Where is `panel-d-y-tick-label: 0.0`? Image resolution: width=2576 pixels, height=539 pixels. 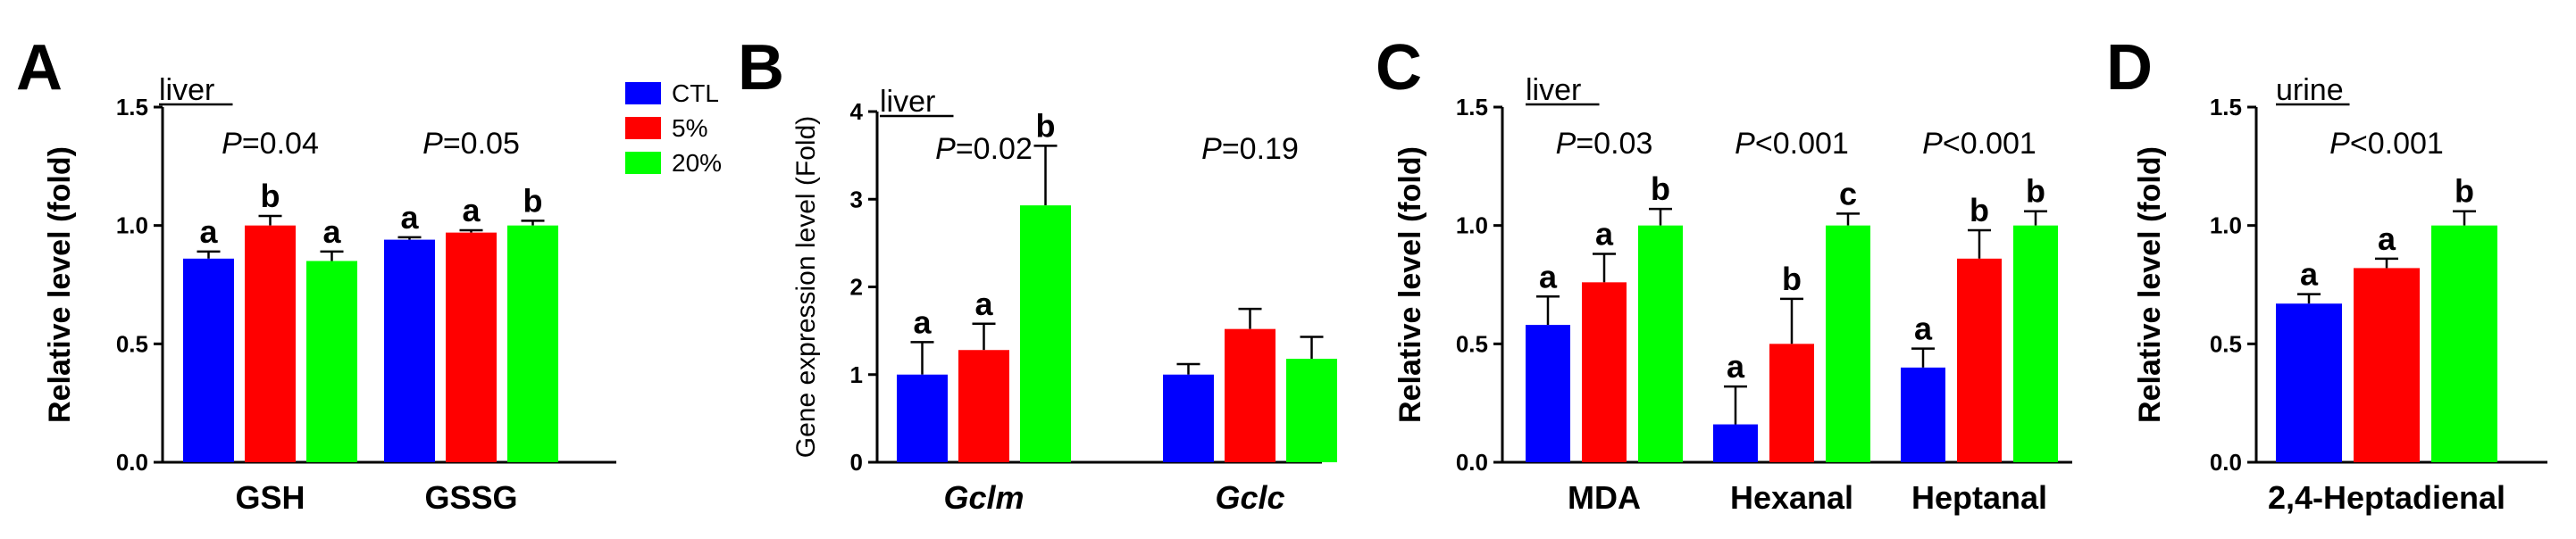 panel-d-y-tick-label: 0.0 is located at coordinates (2226, 462).